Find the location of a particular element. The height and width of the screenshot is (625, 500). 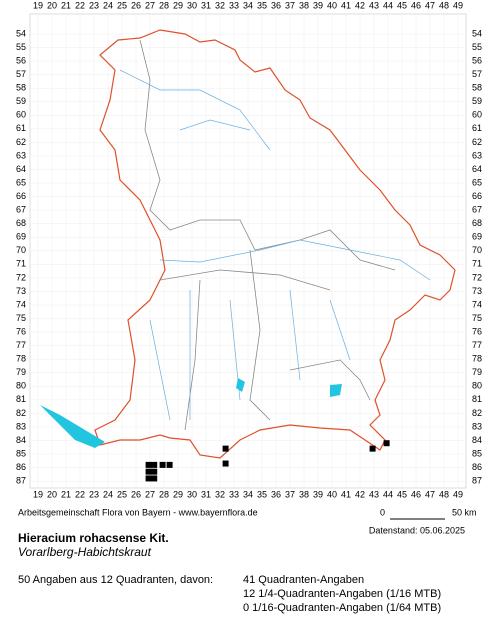

row-label: 64 is located at coordinates (477, 169).